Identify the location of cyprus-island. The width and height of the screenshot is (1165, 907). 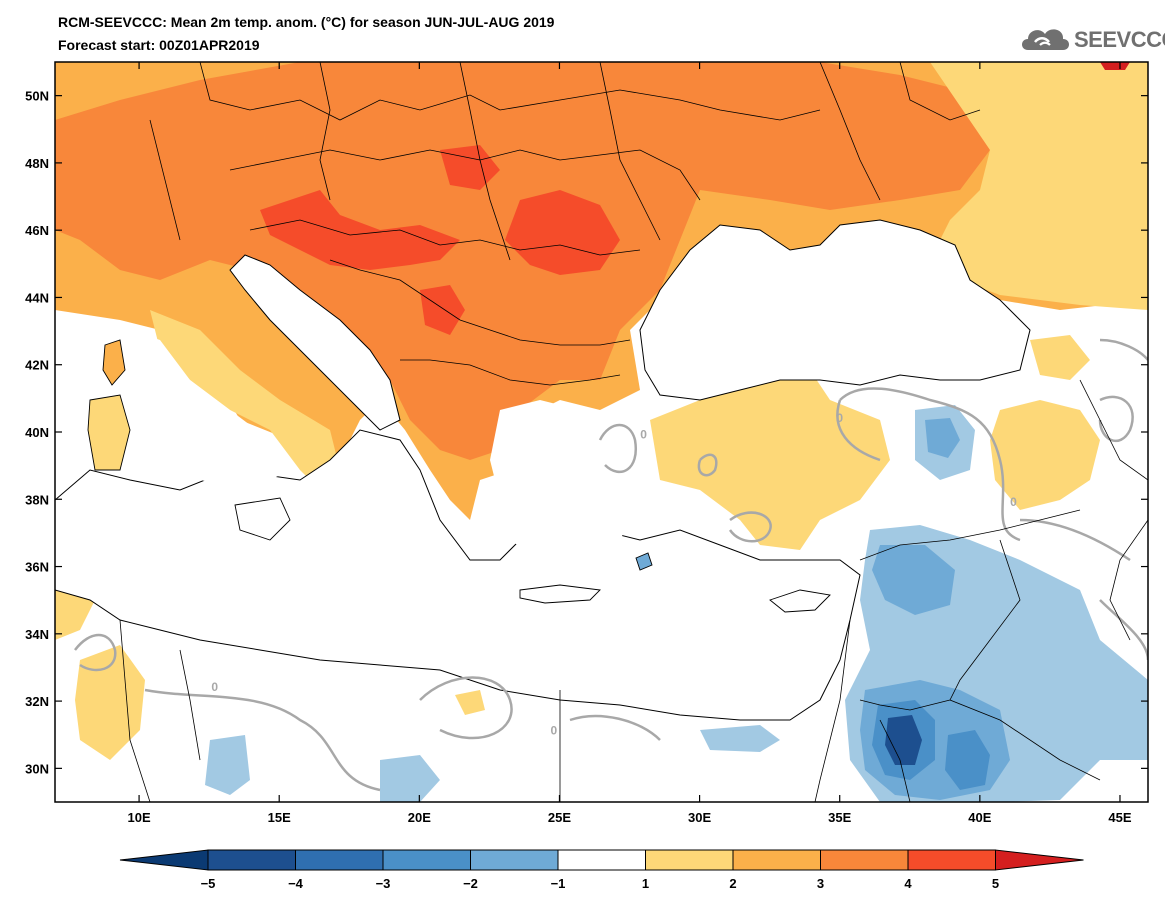
(800, 601).